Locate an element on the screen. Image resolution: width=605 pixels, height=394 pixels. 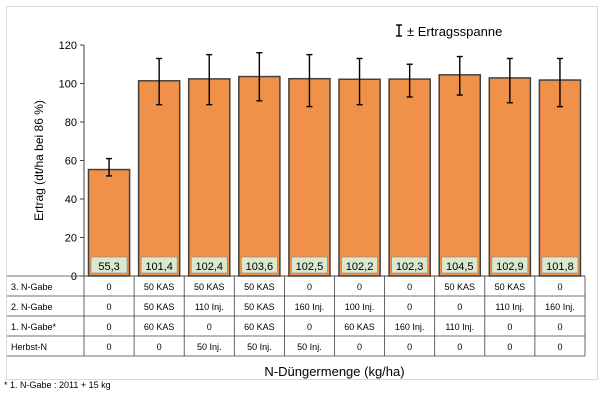
value-label: 102,3 is located at coordinates (410, 267).